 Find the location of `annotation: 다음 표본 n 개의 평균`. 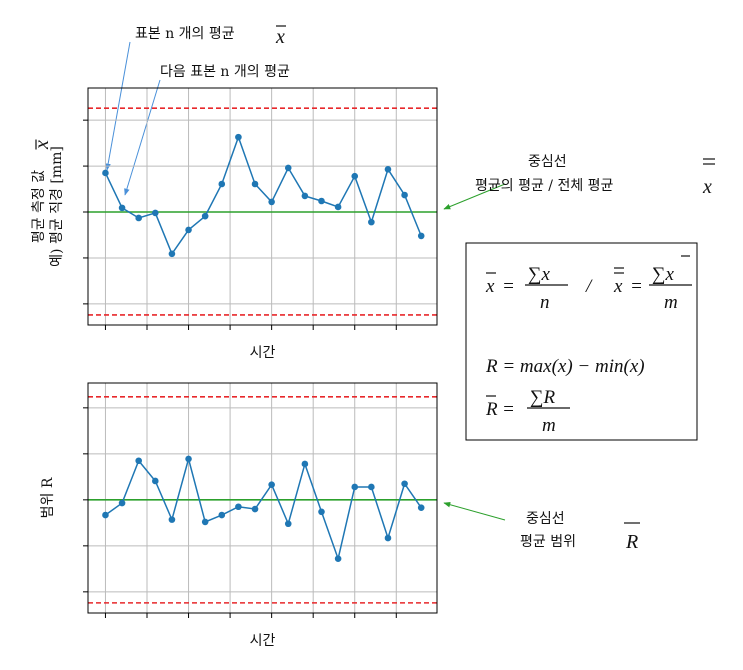

annotation: 다음 표본 n 개의 평균 is located at coordinates (225, 72).